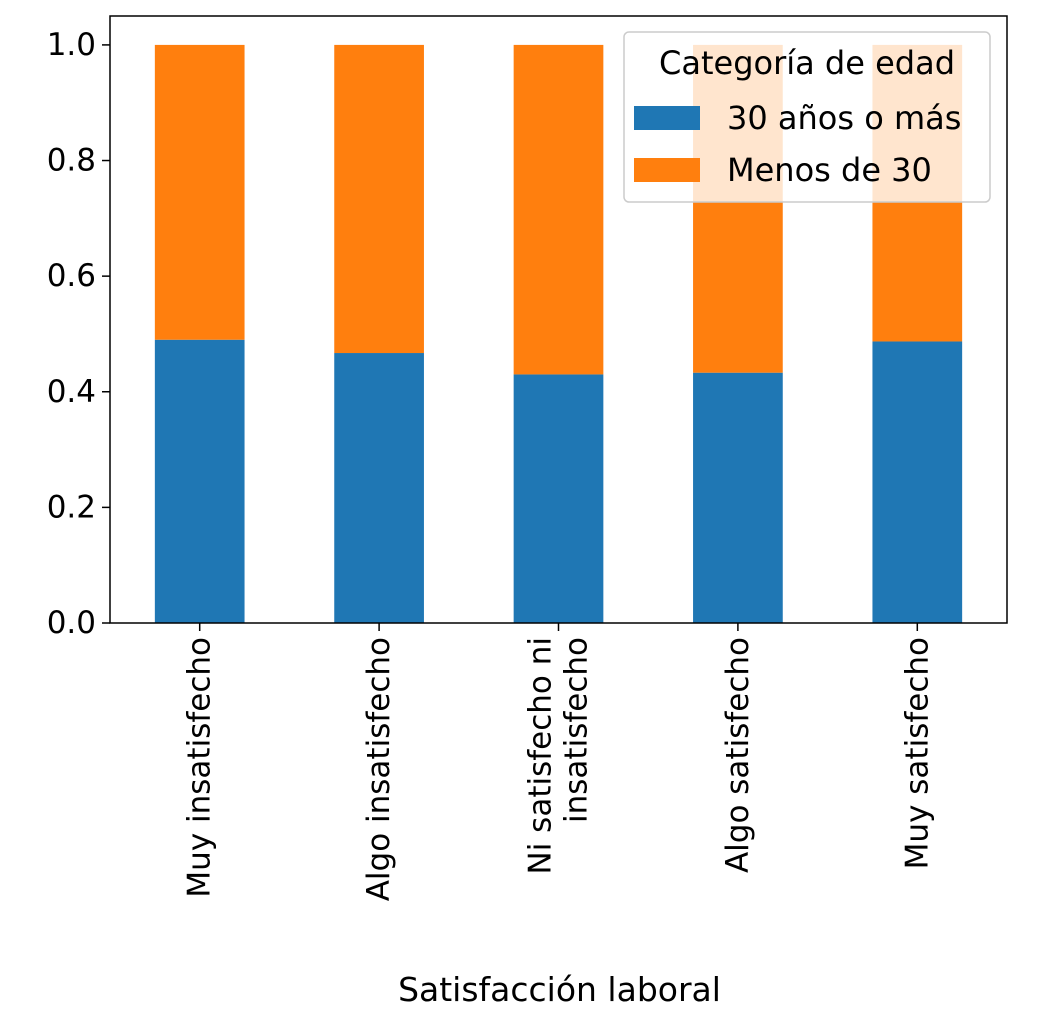 The height and width of the screenshot is (1024, 1046). I want to click on x-tick-label: Algo insatisfecho, so click(379, 769).